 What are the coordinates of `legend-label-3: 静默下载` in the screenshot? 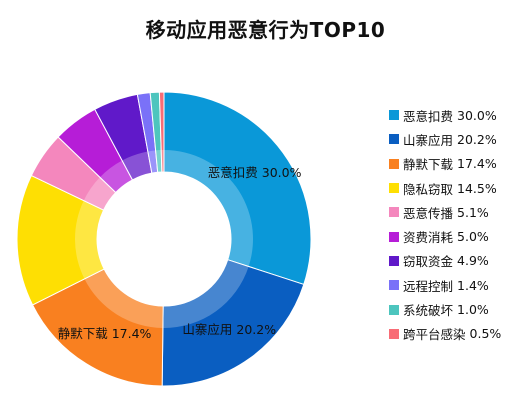 It's located at (428, 165).